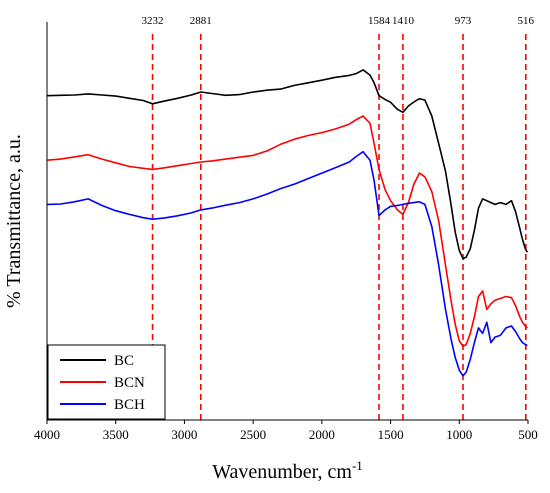  What do you see at coordinates (286, 431) in the screenshot?
I see `x-axis-ticks: 4000 3500 3000 2500 2000 1500 1000 500` at bounding box center [286, 431].